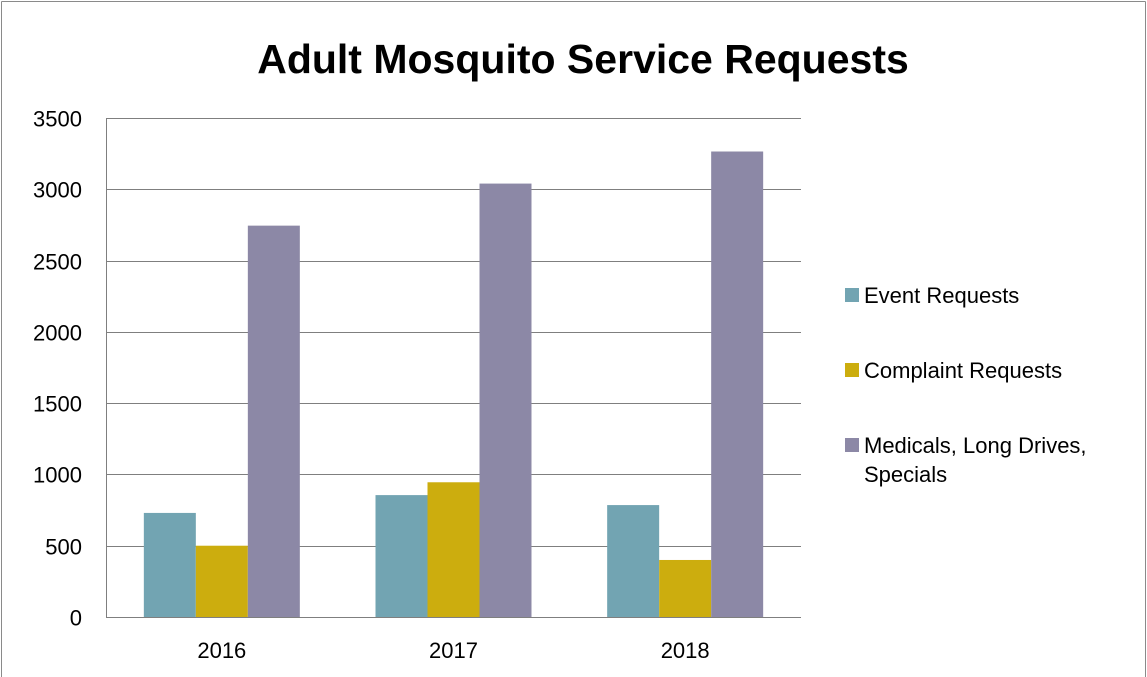 The height and width of the screenshot is (677, 1147). Describe the element at coordinates (685, 650) in the screenshot. I see `x-tick-label: 2018` at that location.